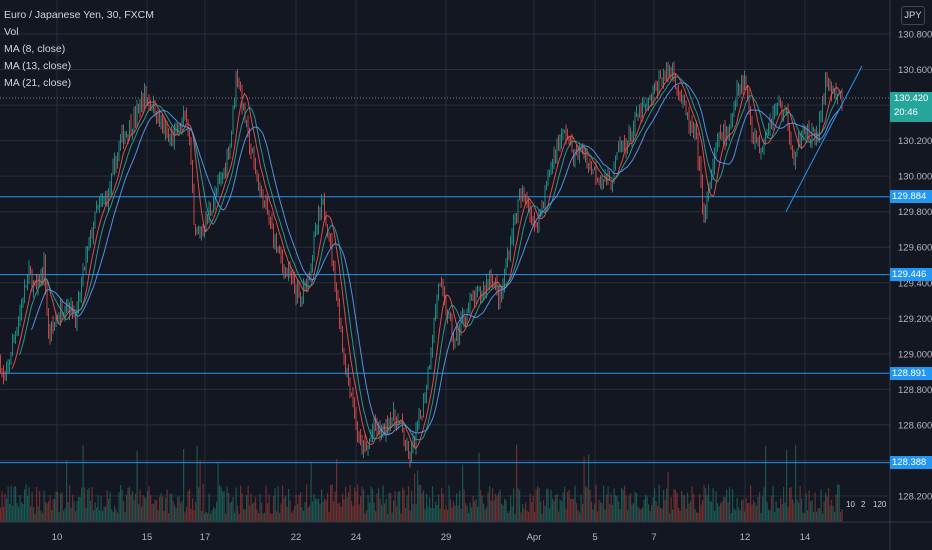 This screenshot has width=932, height=550. I want to click on trendline, so click(824, 138).